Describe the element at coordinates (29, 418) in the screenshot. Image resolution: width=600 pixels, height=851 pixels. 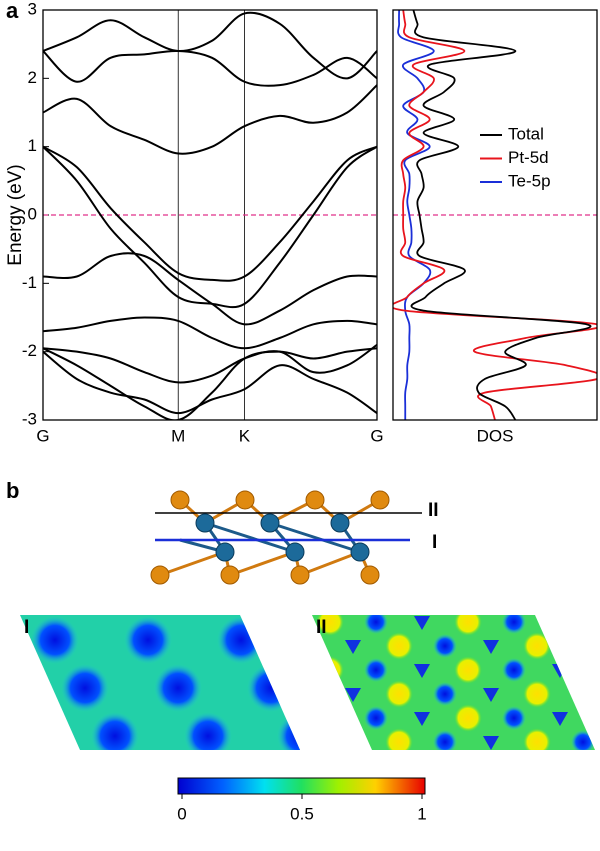
I see `y-tick-label: -3` at that location.